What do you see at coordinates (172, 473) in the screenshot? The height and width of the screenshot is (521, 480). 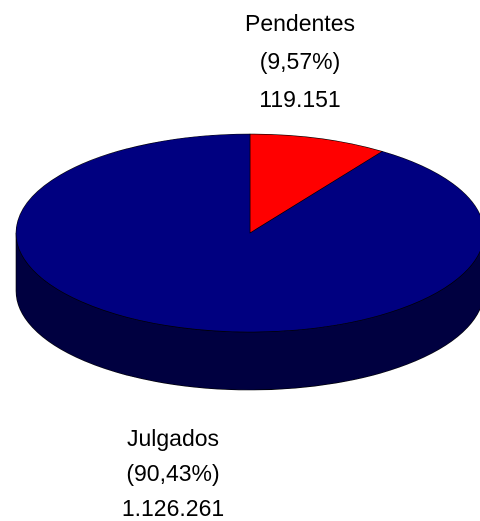 I see `julgados-percent-label: (90,43%)` at bounding box center [172, 473].